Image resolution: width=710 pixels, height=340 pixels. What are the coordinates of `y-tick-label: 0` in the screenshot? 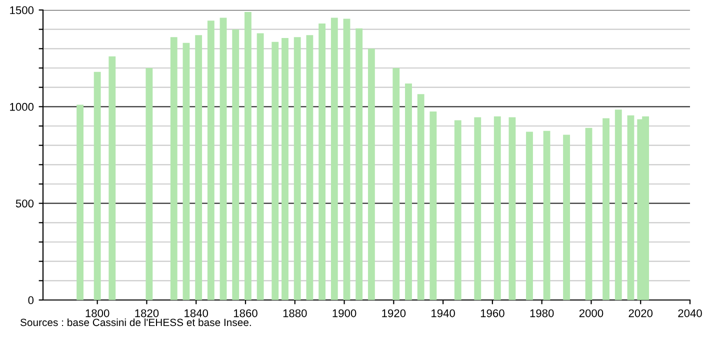 It's located at (31, 300).